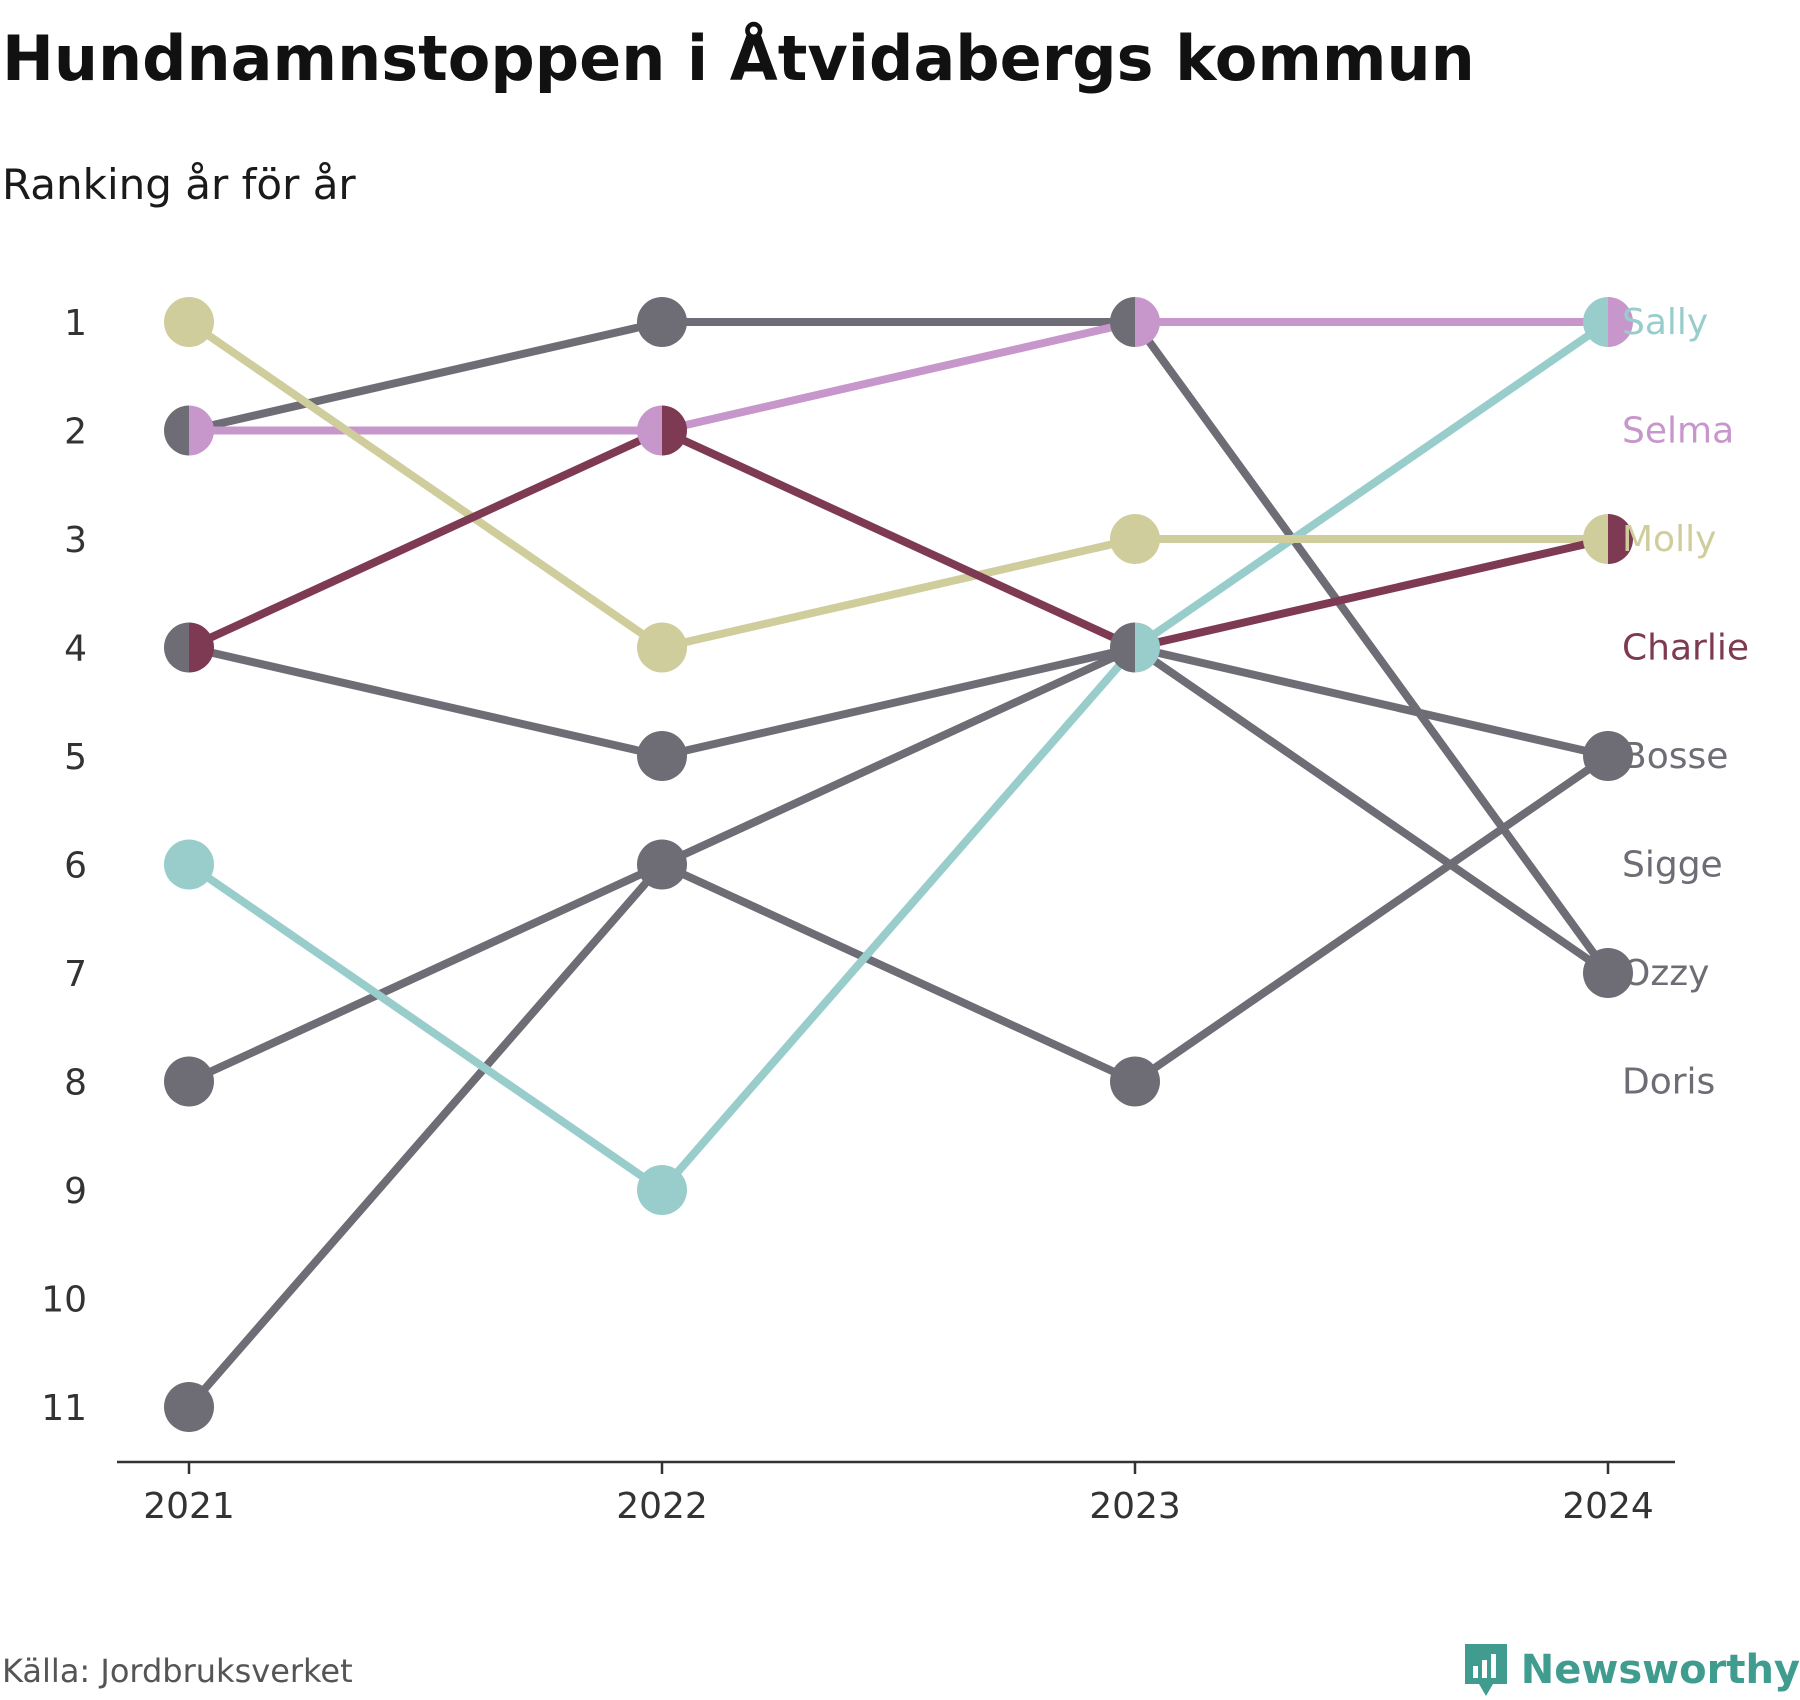 The image size is (1800, 1700). I want to click on x-tick-label: 2023, so click(1135, 1506).